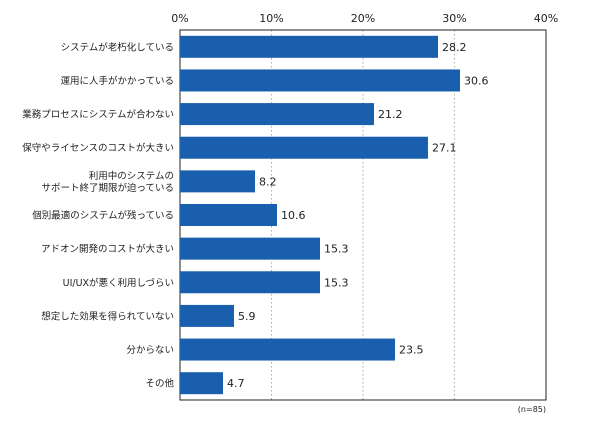 This screenshot has height=427, width=590. I want to click on value-label: 28.2, so click(454, 47).